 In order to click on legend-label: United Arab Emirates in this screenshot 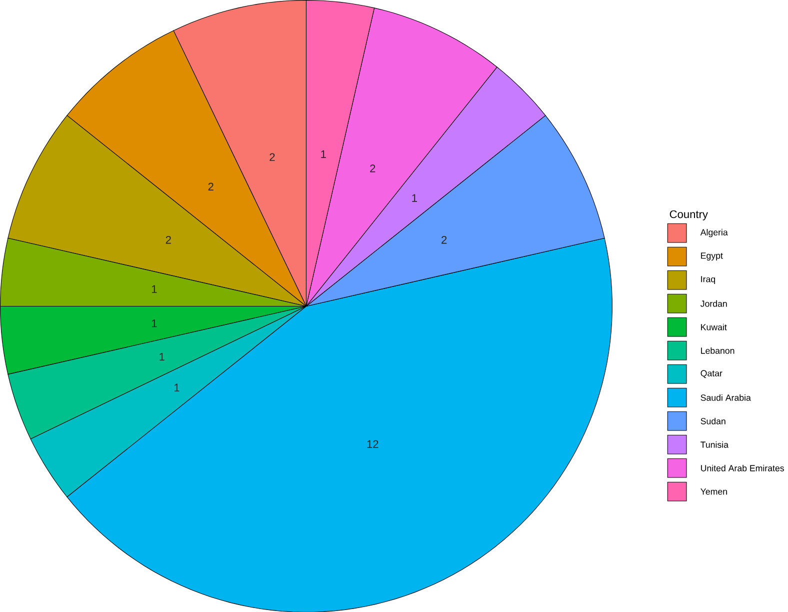, I will do `click(742, 468)`.